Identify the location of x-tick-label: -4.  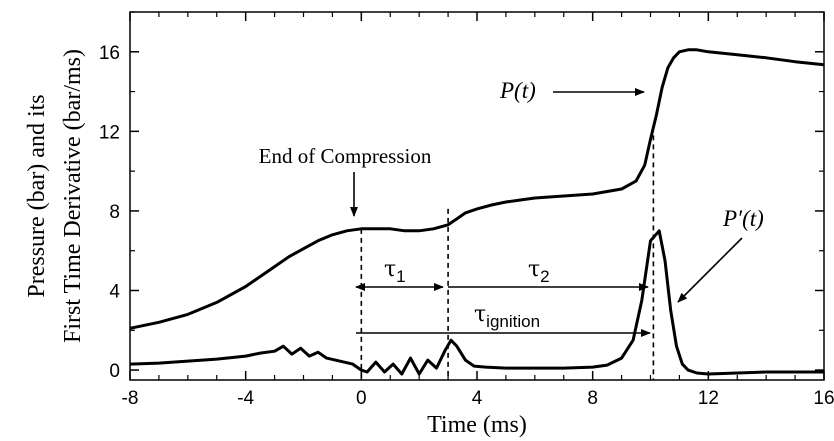
(245, 398).